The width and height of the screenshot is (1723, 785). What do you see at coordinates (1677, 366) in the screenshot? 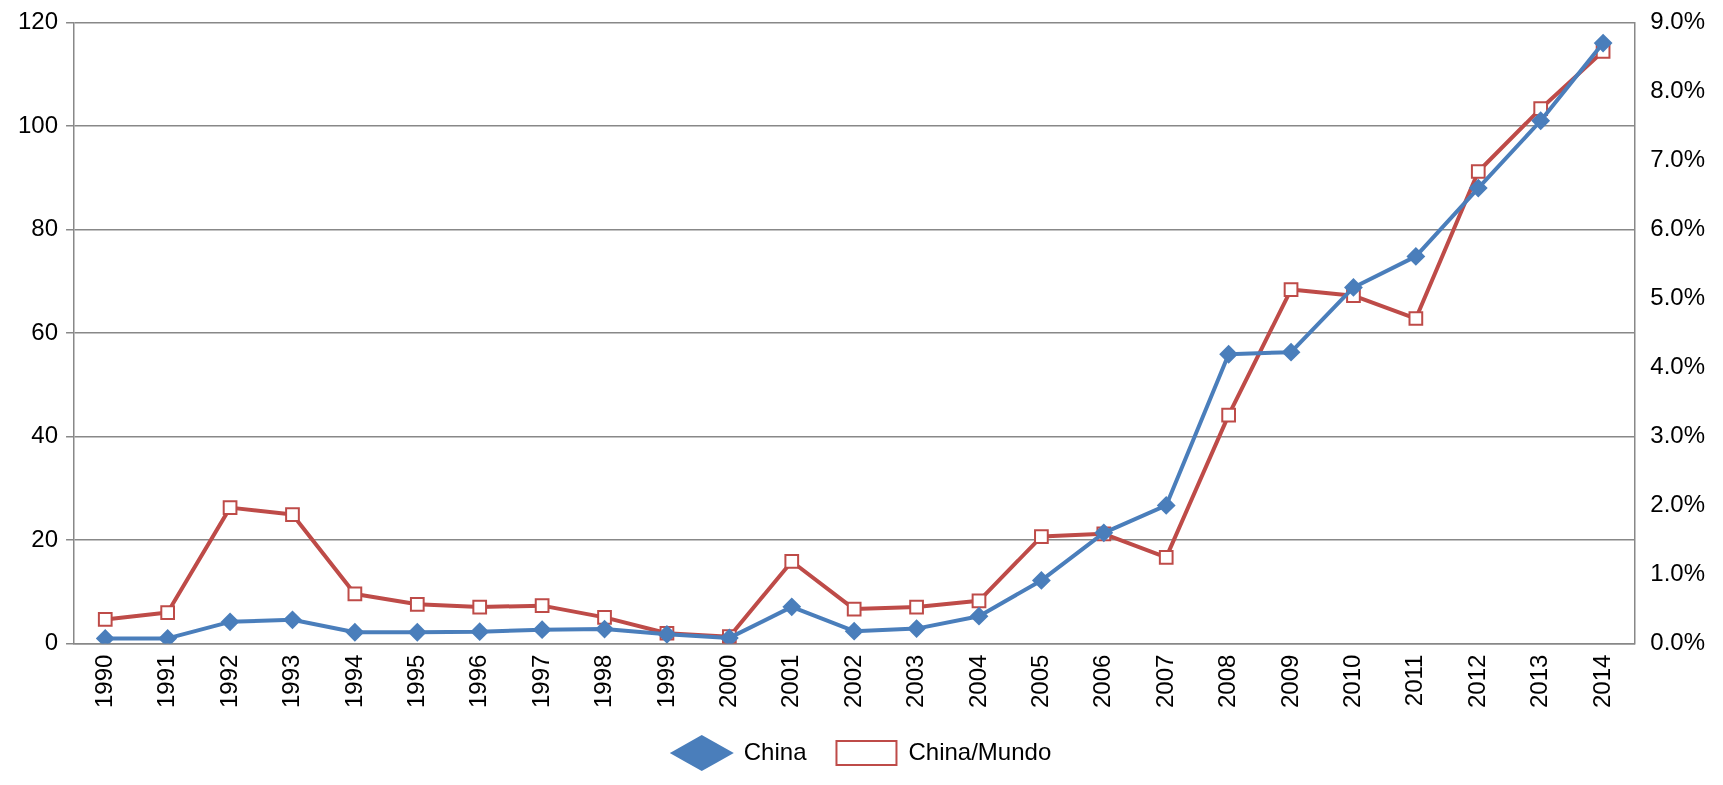
I see `y2-tick-label: 4.0%` at bounding box center [1677, 366].